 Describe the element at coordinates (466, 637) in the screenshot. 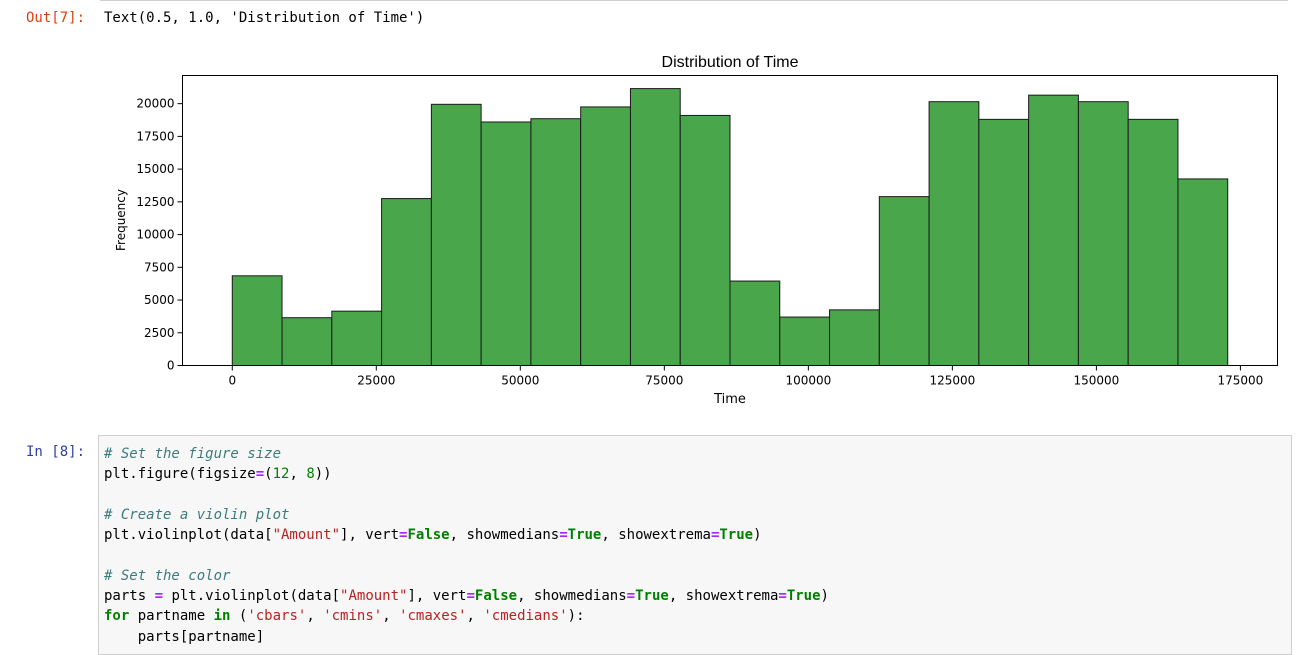

I see `code-line: parts[partname]` at that location.